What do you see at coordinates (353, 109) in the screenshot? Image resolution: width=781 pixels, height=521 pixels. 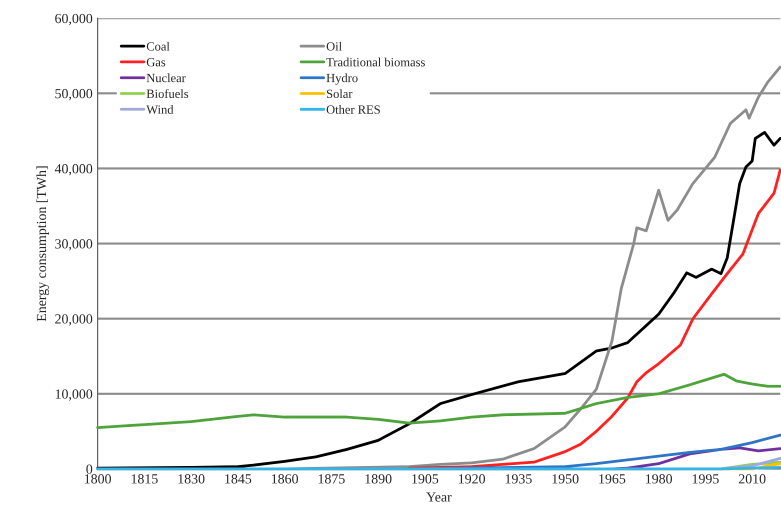 I see `legend-label: Other RES` at bounding box center [353, 109].